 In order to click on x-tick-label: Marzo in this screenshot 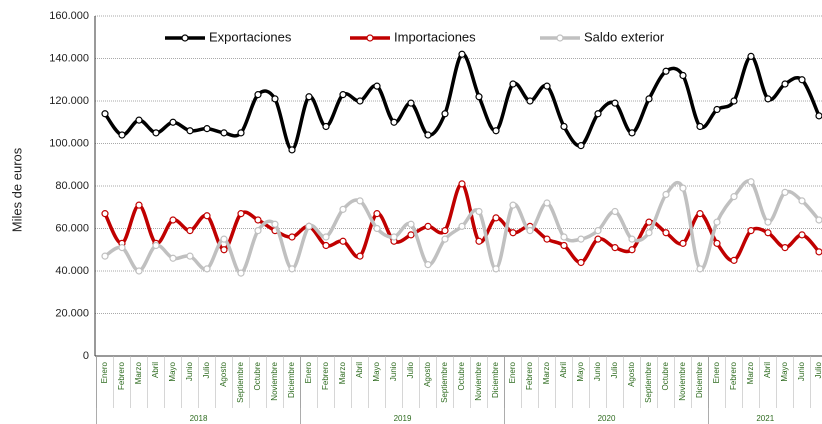, I will do `click(546, 372)`.